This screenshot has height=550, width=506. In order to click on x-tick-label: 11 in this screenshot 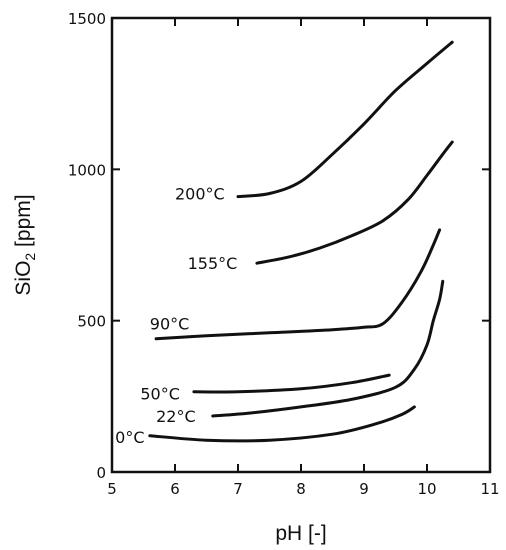, I will do `click(489, 489)`.